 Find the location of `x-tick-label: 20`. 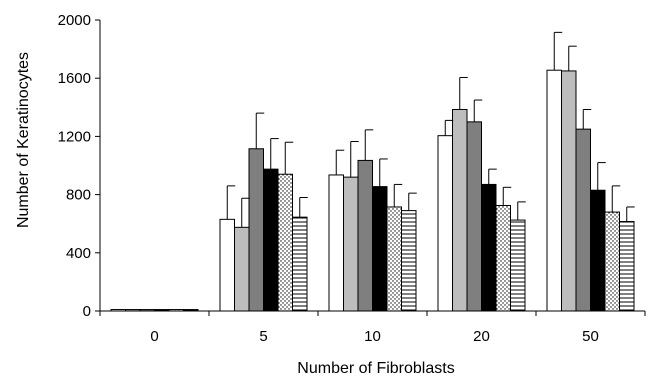

x-tick-label: 20 is located at coordinates (481, 336).